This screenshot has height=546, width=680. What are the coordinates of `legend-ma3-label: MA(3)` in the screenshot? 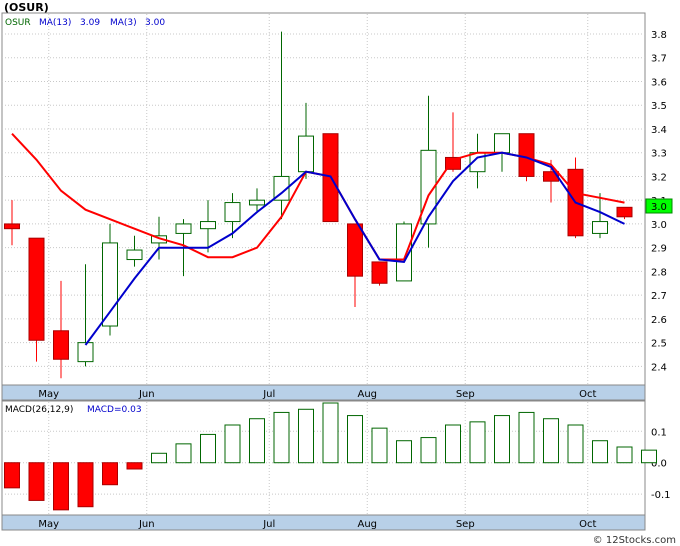 It's located at (123, 23).